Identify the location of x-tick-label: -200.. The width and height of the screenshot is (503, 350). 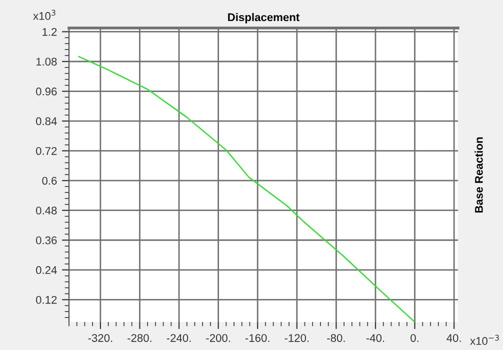
(218, 338).